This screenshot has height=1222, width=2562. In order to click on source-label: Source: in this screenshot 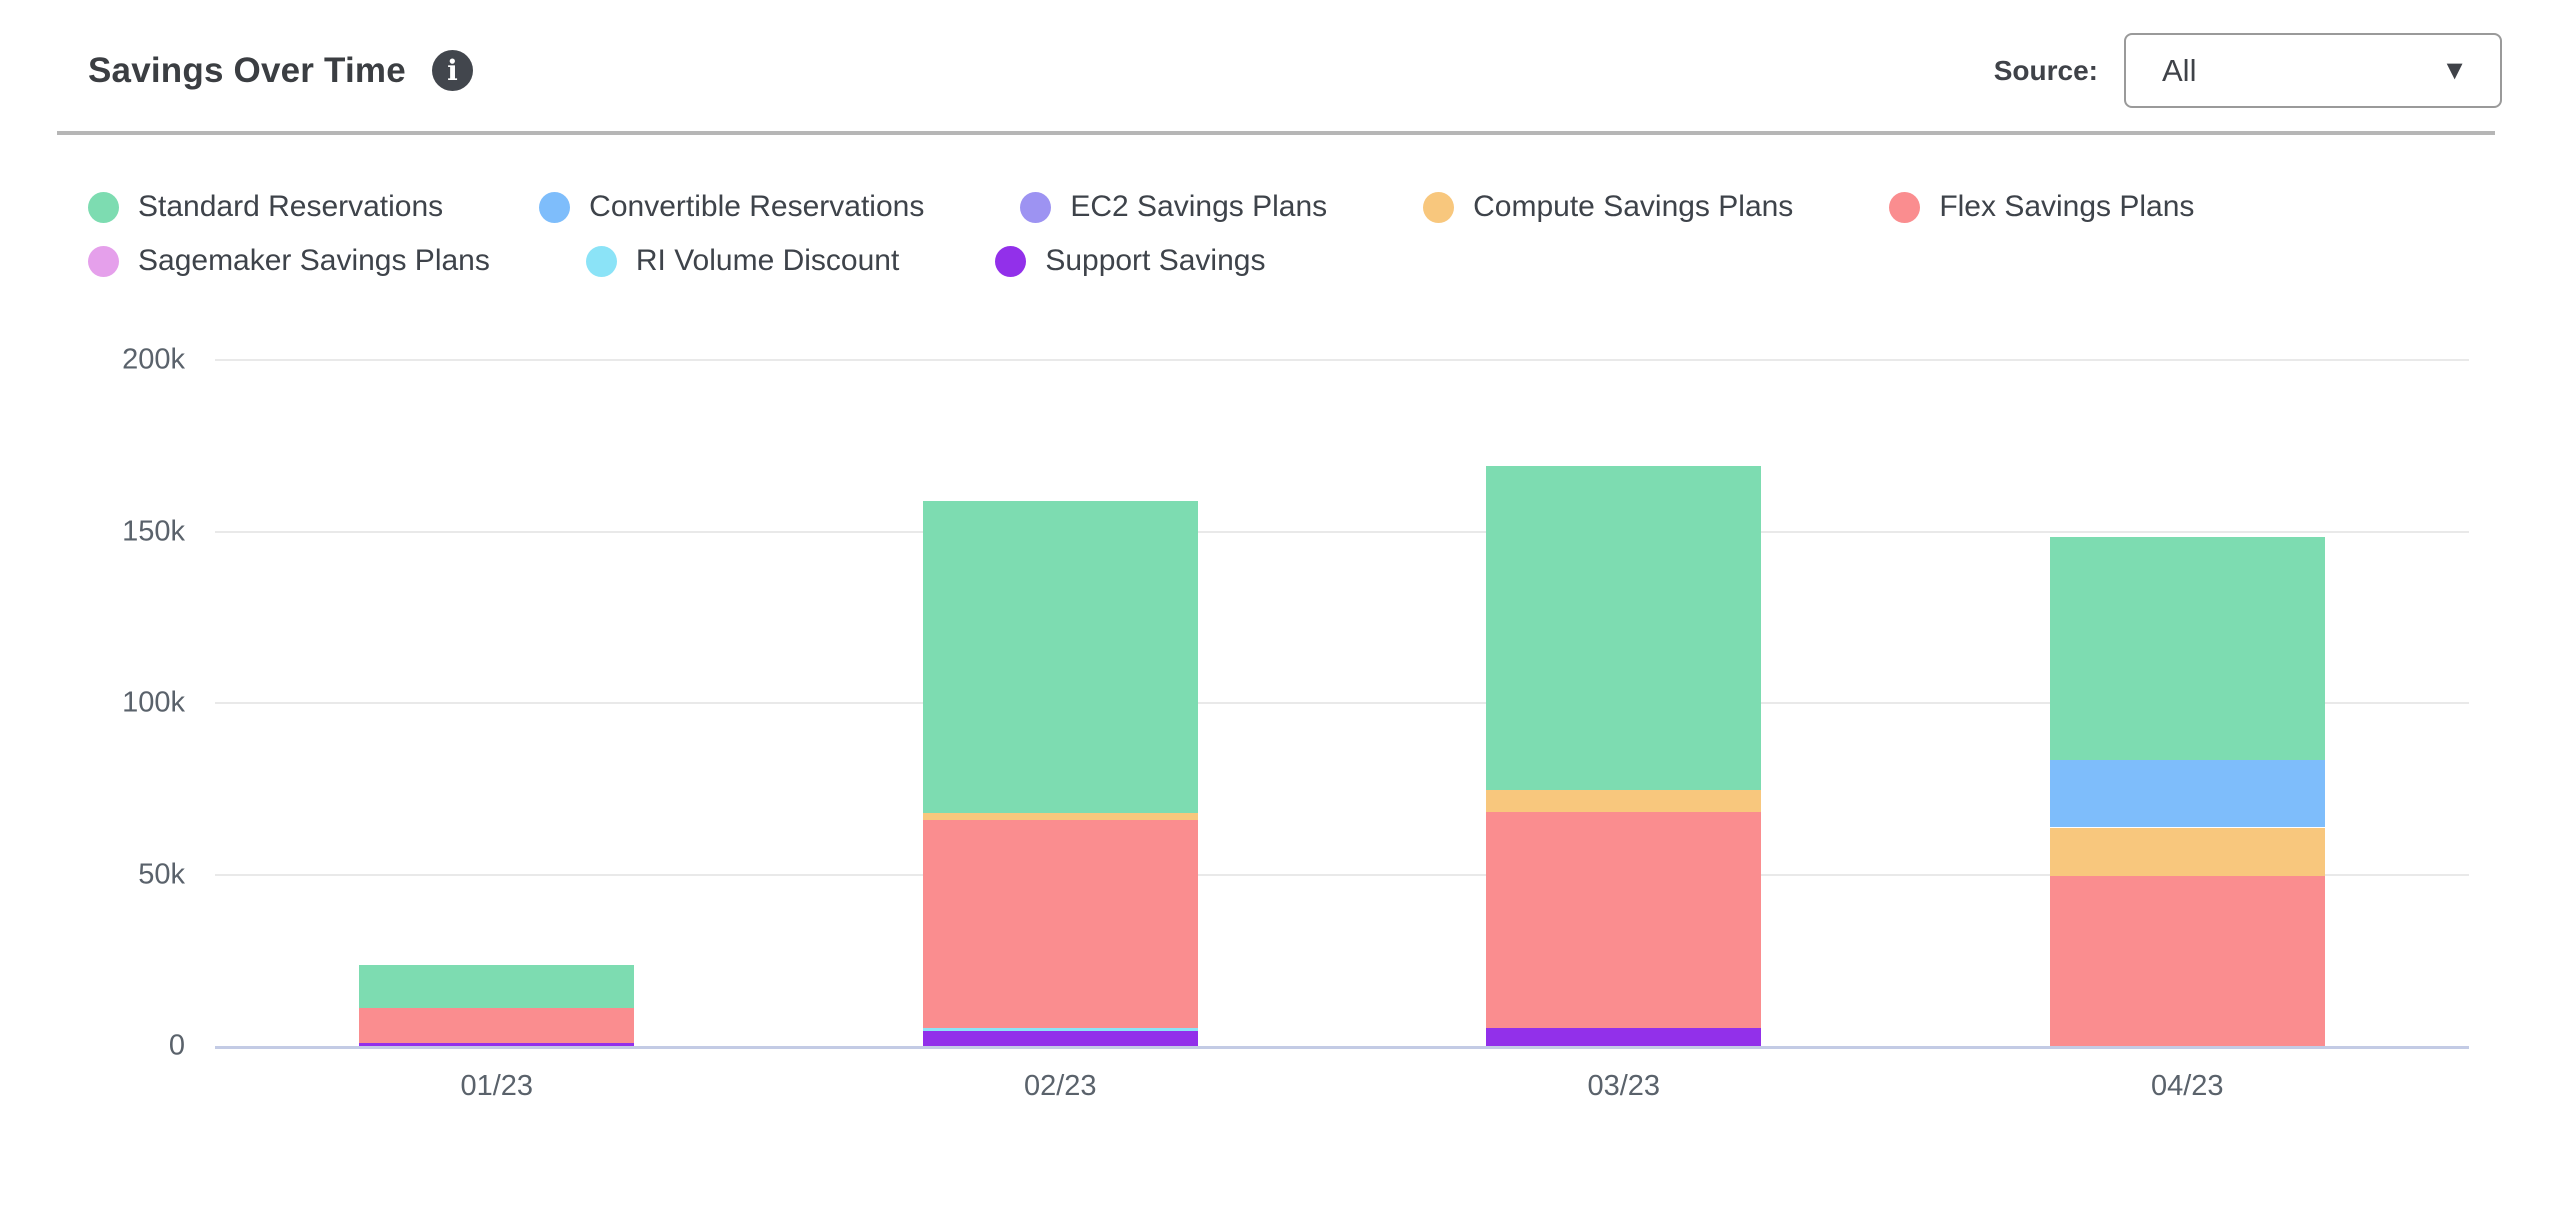, I will do `click(2045, 70)`.